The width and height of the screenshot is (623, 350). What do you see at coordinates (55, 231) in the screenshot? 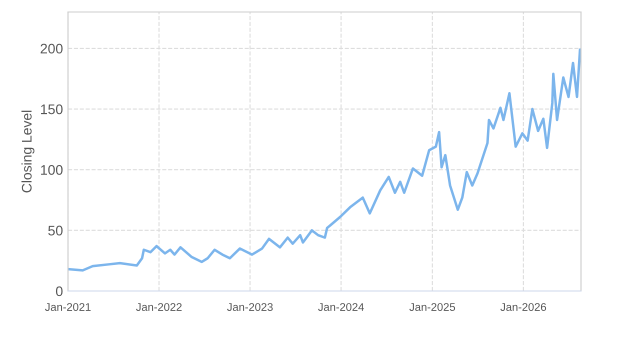
I see `y-tick-label: 50` at bounding box center [55, 231].